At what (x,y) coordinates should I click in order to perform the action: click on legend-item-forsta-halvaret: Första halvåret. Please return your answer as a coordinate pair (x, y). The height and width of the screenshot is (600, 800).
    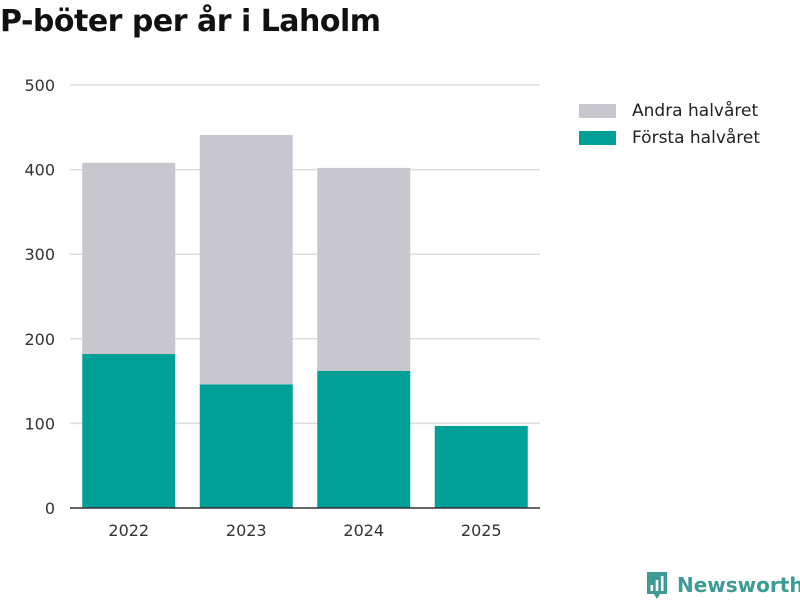
    Looking at the image, I should click on (669, 137).